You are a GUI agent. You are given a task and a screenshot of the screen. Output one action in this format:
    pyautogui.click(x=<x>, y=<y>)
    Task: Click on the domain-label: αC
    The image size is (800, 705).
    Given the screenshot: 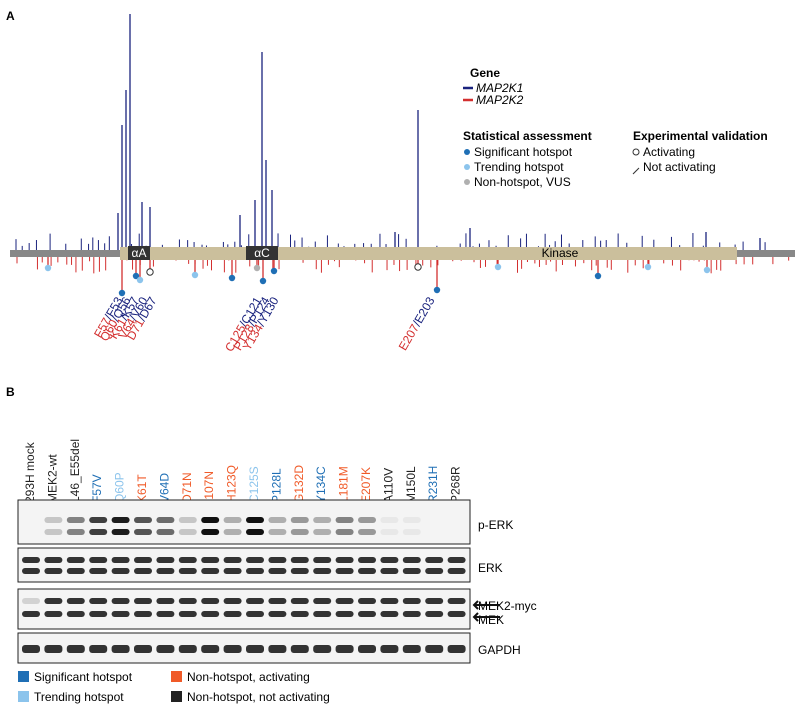 What is the action you would take?
    pyautogui.click(x=262, y=253)
    